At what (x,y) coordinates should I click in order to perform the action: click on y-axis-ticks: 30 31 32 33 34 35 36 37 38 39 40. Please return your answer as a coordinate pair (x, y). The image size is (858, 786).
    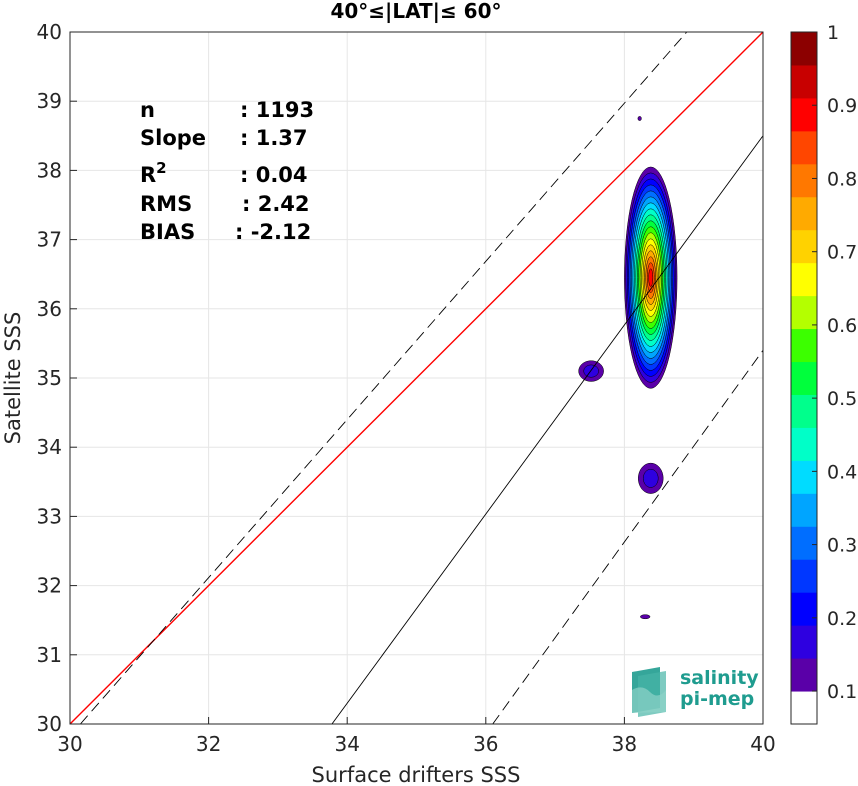
    Looking at the image, I should click on (57, 378).